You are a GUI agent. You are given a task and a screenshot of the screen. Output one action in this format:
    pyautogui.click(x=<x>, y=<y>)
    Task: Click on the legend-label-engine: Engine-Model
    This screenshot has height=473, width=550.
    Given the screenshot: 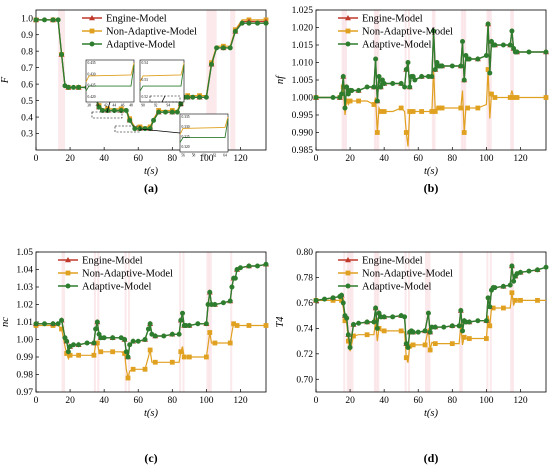 What is the action you would take?
    pyautogui.click(x=136, y=19)
    